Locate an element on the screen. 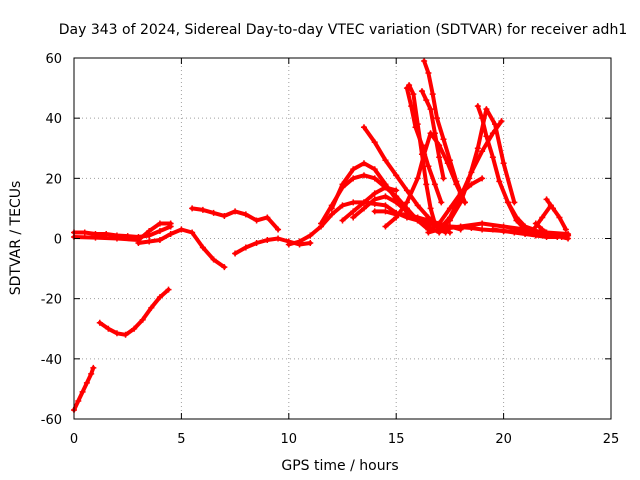 Image resolution: width=640 pixels, height=480 pixels. series-s27 is located at coordinates (529, 216).